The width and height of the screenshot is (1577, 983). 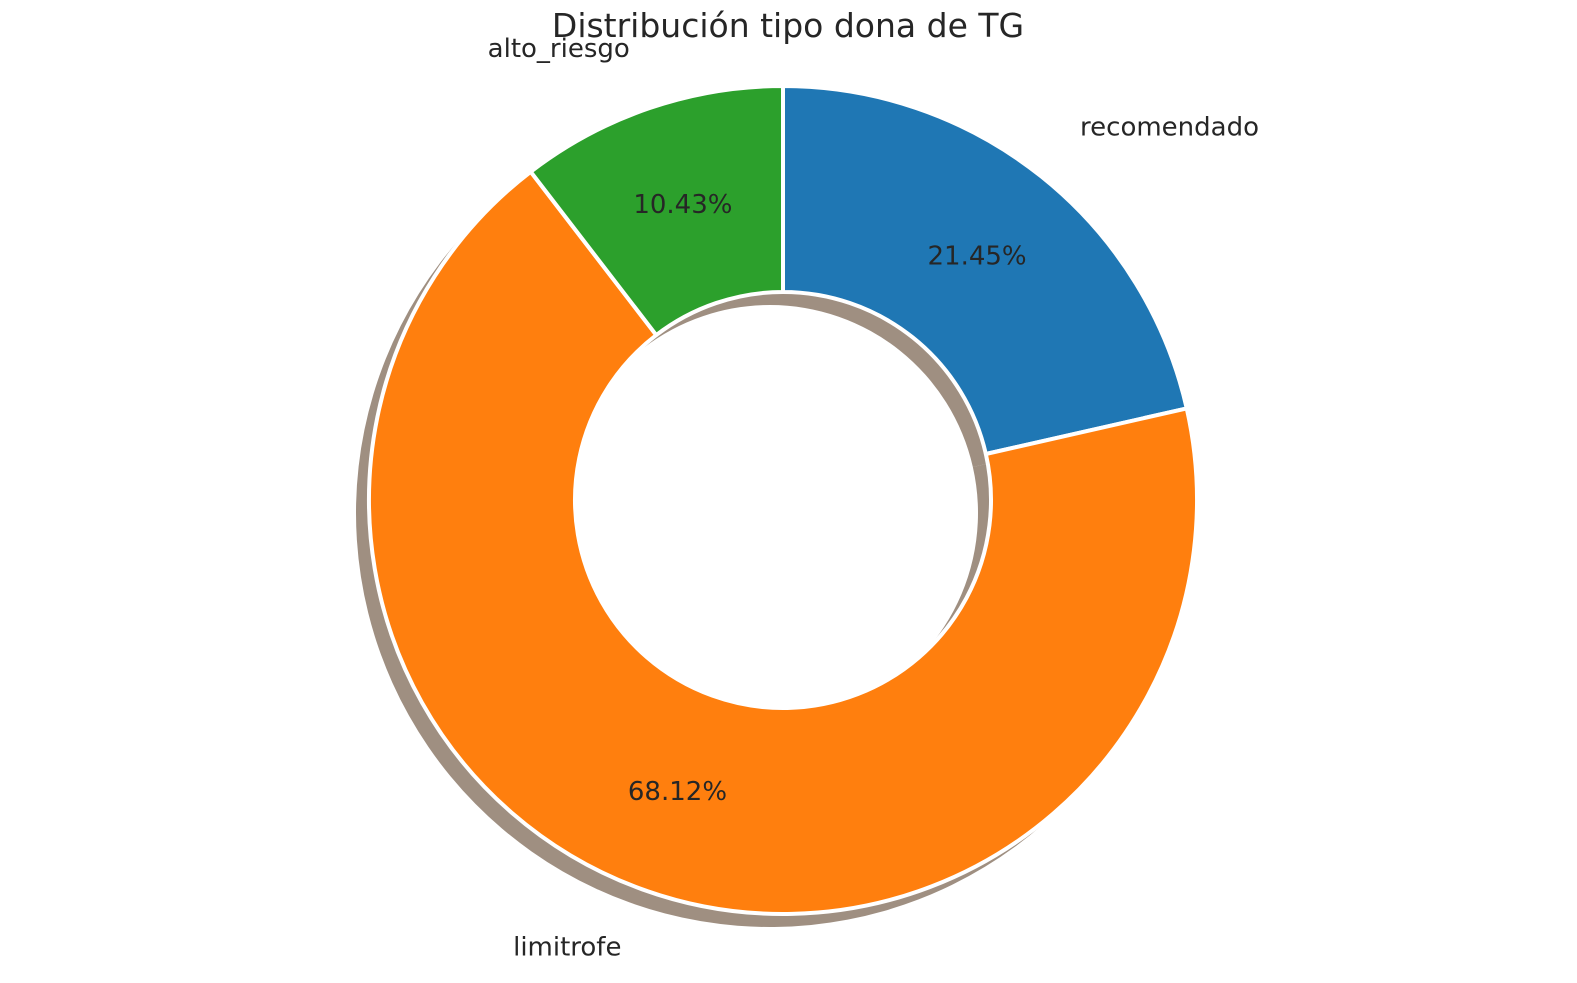 What do you see at coordinates (682, 205) in the screenshot?
I see `pct-label-alto_riesgo: 10.43%` at bounding box center [682, 205].